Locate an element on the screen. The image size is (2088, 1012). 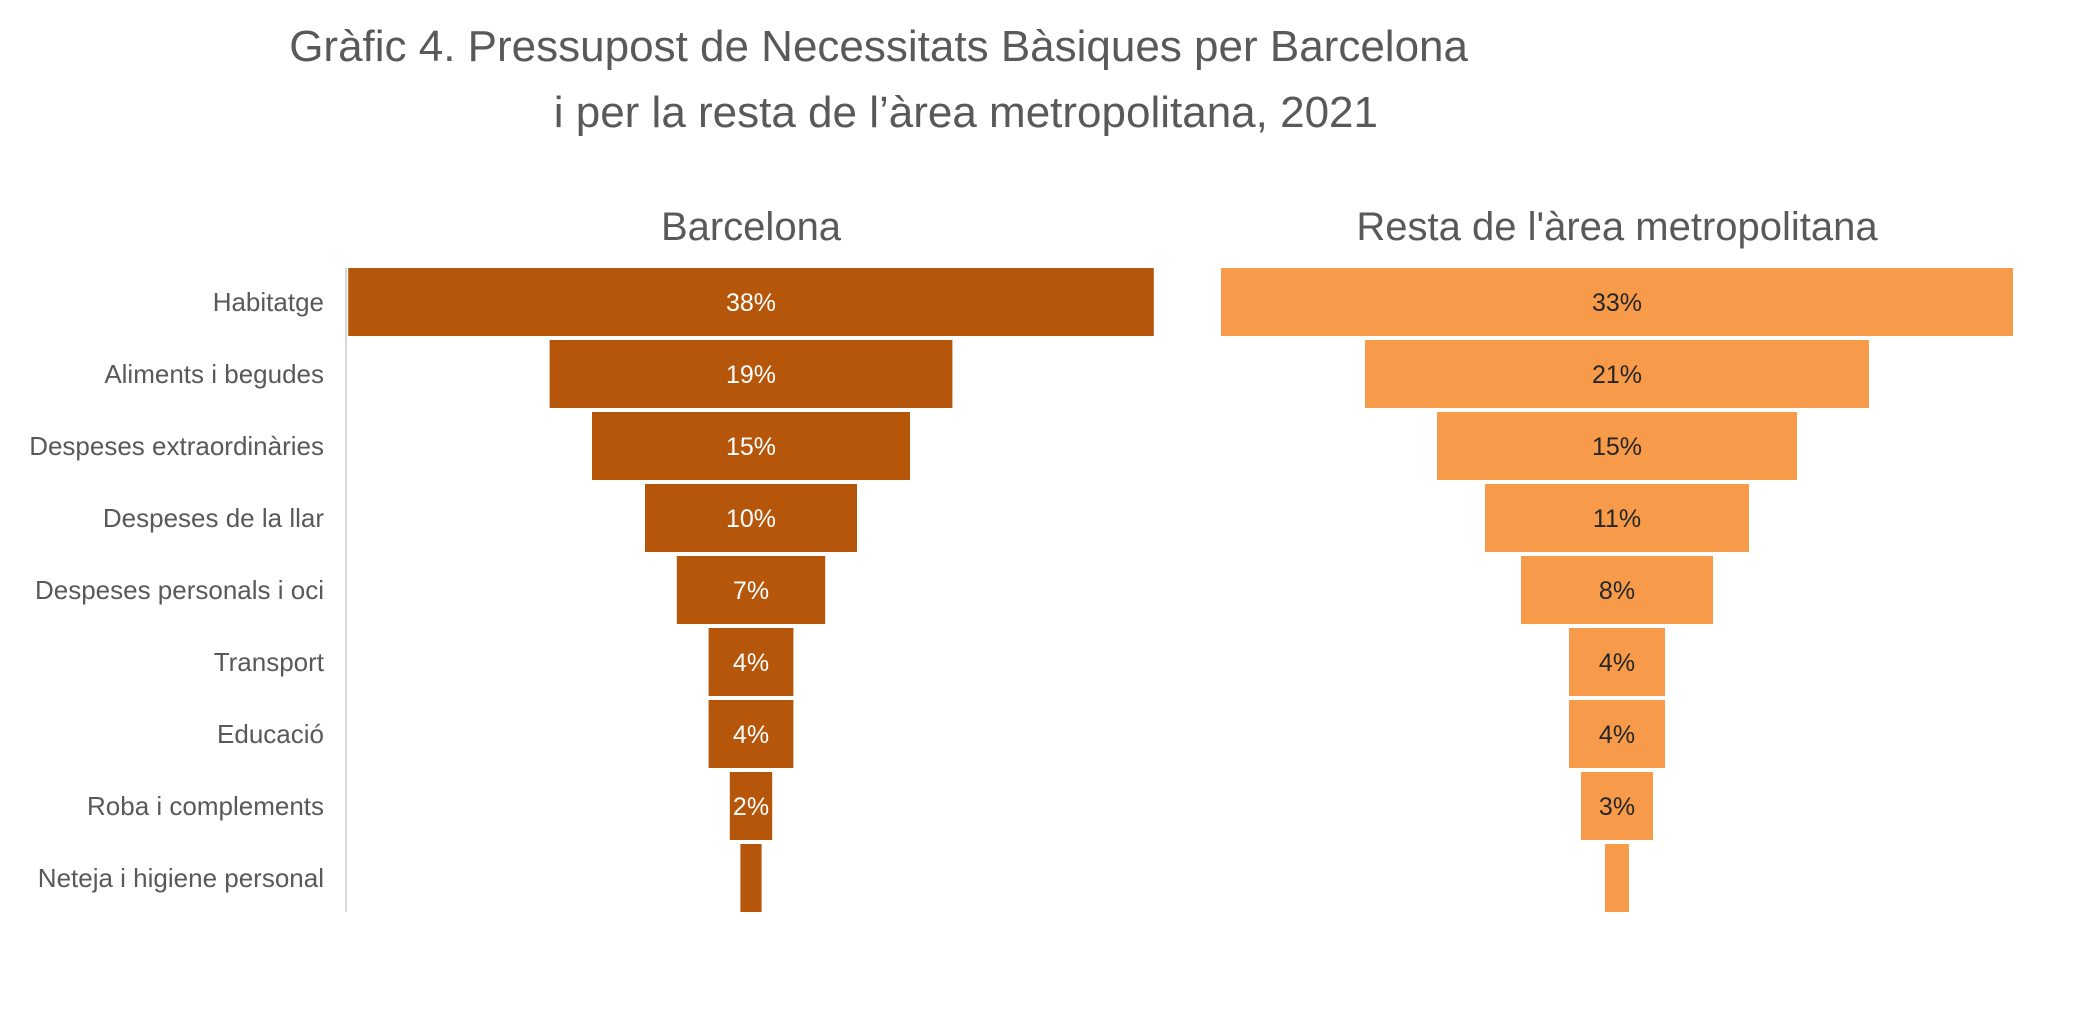
data-label: 2% is located at coordinates (751, 807).